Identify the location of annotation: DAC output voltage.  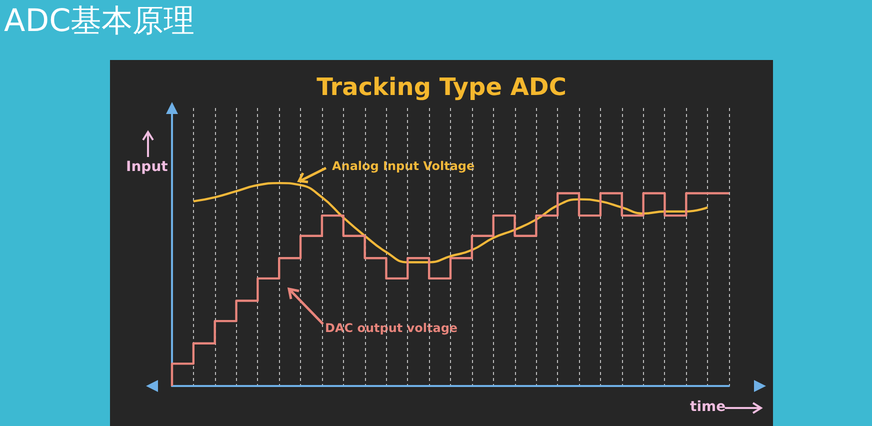
(391, 328).